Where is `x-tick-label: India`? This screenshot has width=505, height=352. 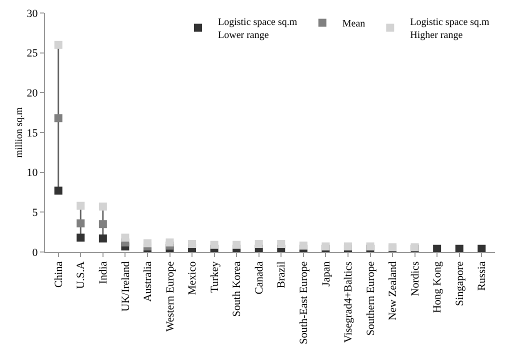 x-tick-label: India is located at coordinates (103, 272).